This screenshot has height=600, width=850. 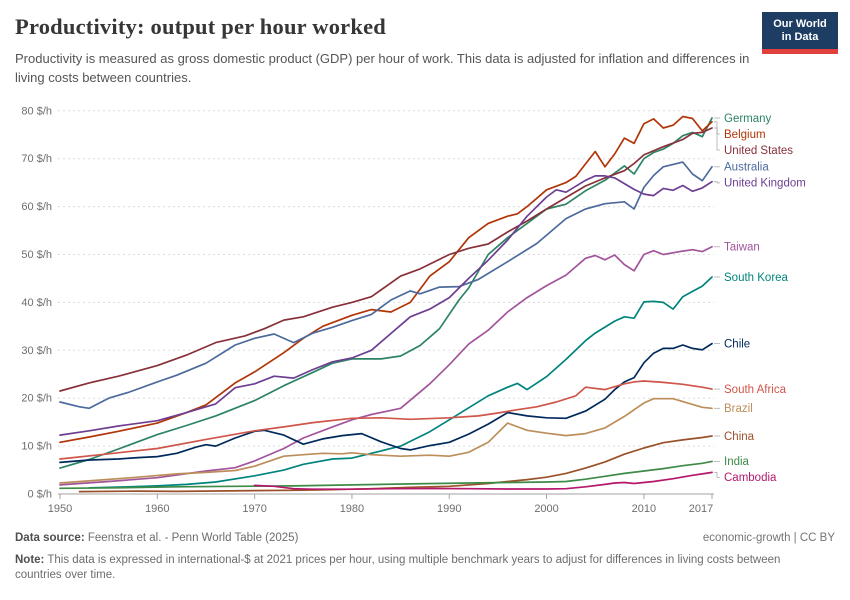 I want to click on series-label-united-kingdom: United Kingdom, so click(x=765, y=184).